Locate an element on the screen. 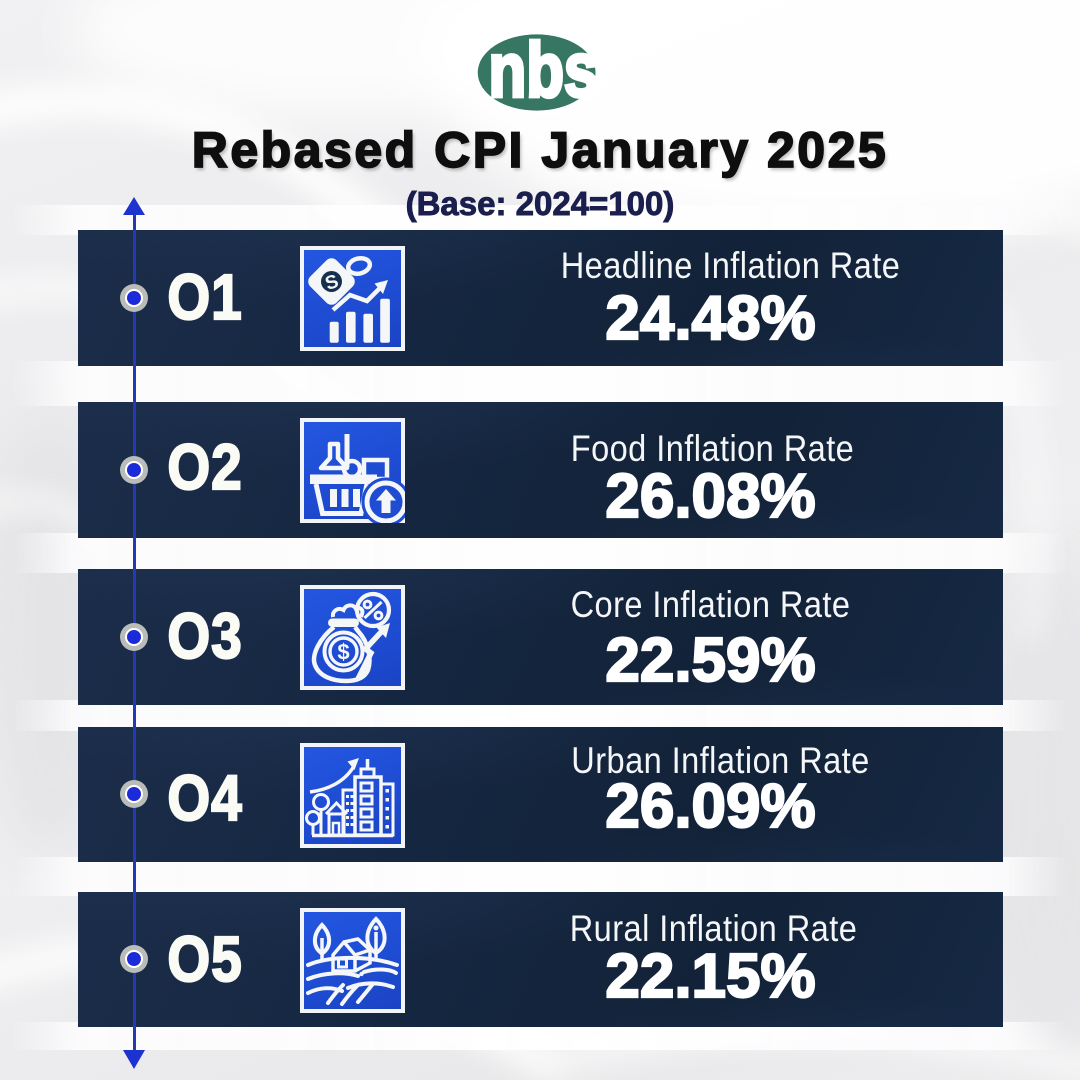 This screenshot has width=1080, height=1080. svg-text: nbs is located at coordinates (543, 70).